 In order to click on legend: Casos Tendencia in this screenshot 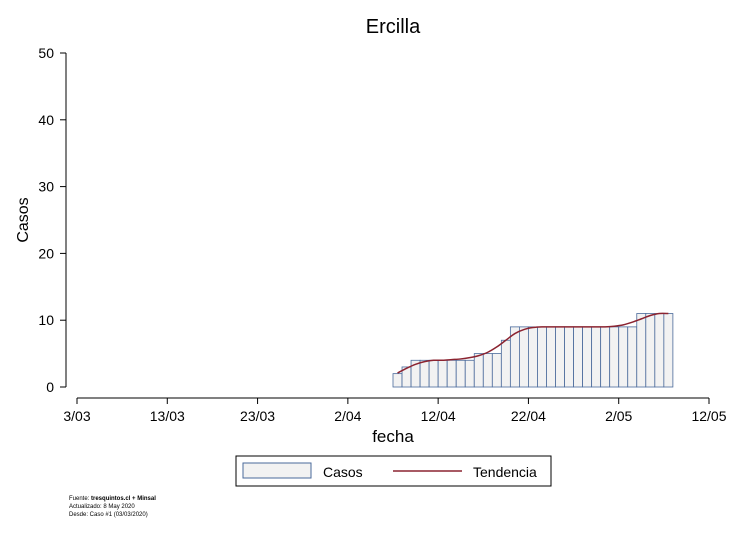, I will do `click(393, 471)`.